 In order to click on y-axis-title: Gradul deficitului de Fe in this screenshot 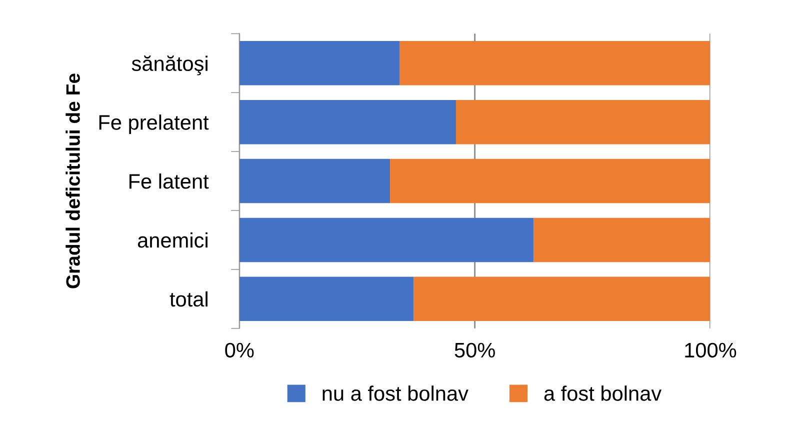, I will do `click(73, 181)`.